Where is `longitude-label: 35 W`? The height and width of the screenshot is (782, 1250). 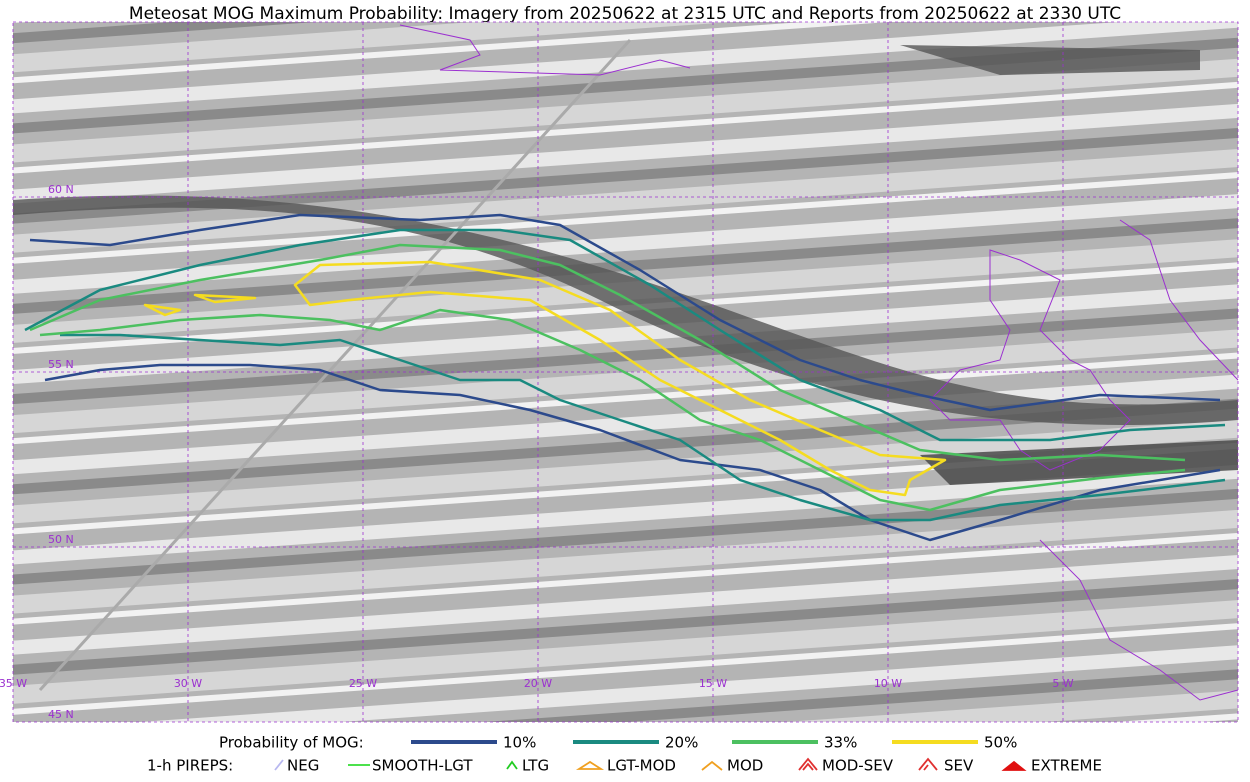
longitude-label: 35 W is located at coordinates (13, 683).